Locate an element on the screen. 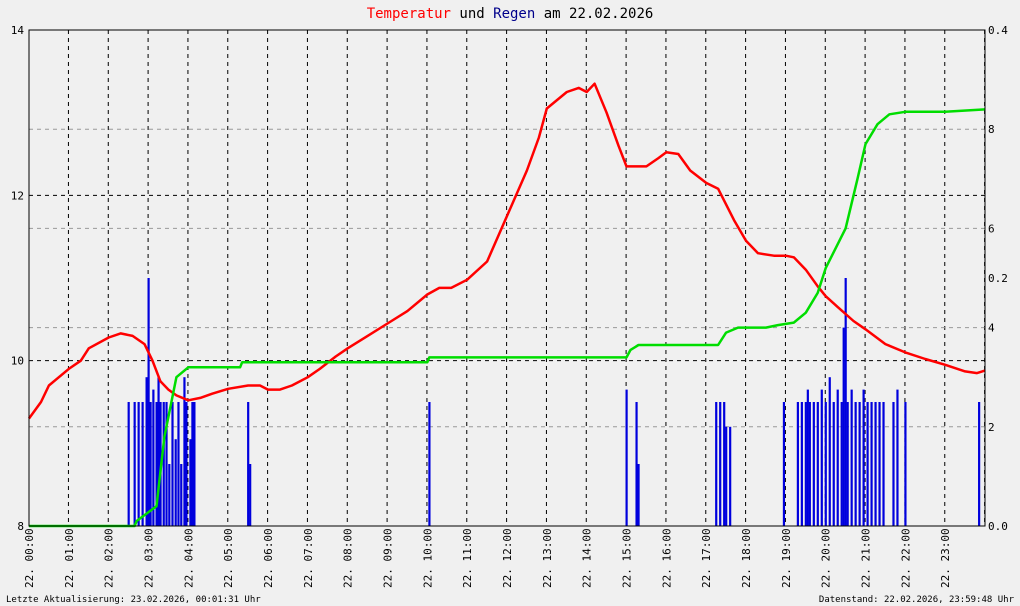 Image resolution: width=1020 pixels, height=606 pixels. x-tick-label: 22. 03:00 is located at coordinates (149, 558).